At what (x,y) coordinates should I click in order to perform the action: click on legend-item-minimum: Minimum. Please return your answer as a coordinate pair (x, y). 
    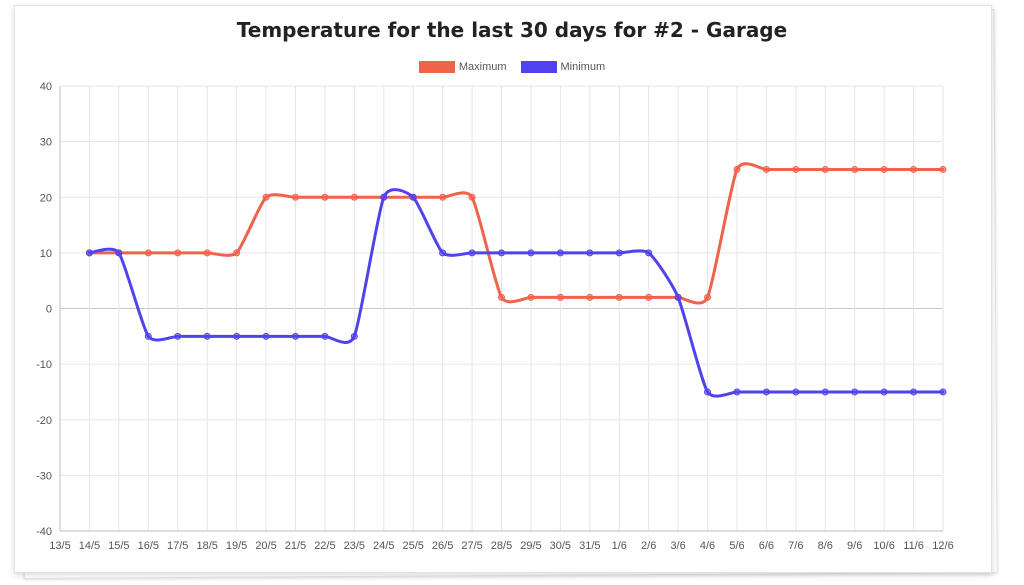
    Looking at the image, I should click on (563, 67).